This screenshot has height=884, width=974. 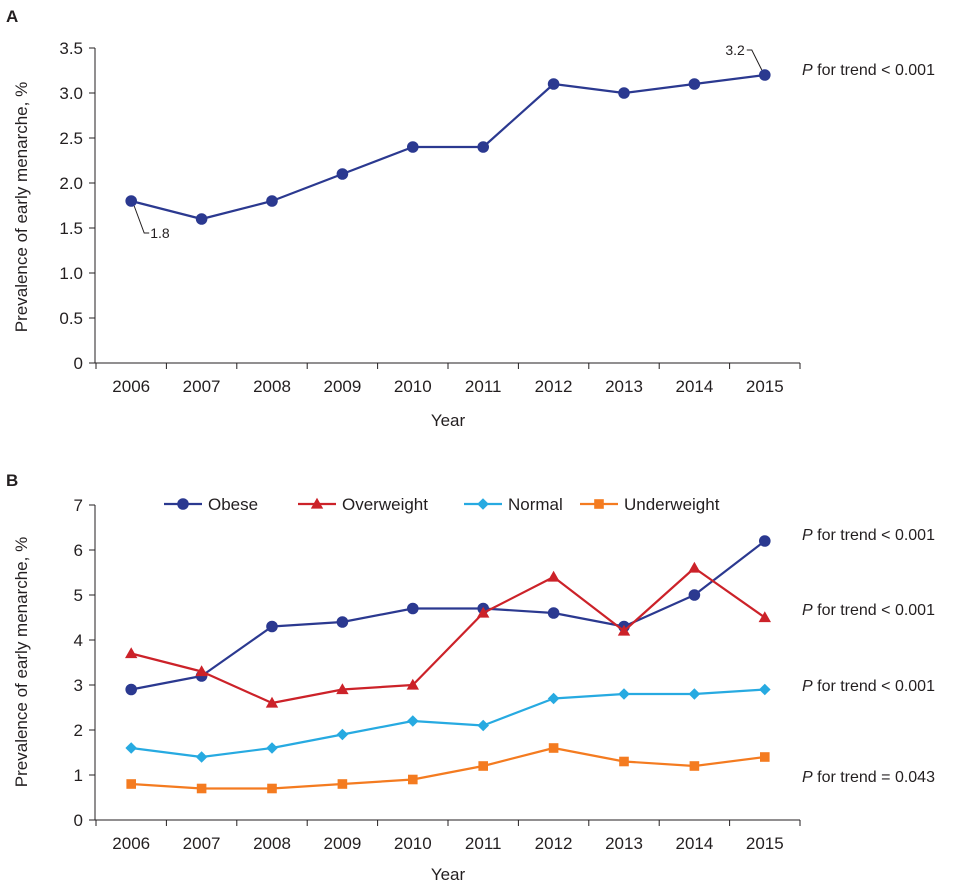 I want to click on p-trend-annotation: P for trend = 0.043, so click(x=868, y=777).